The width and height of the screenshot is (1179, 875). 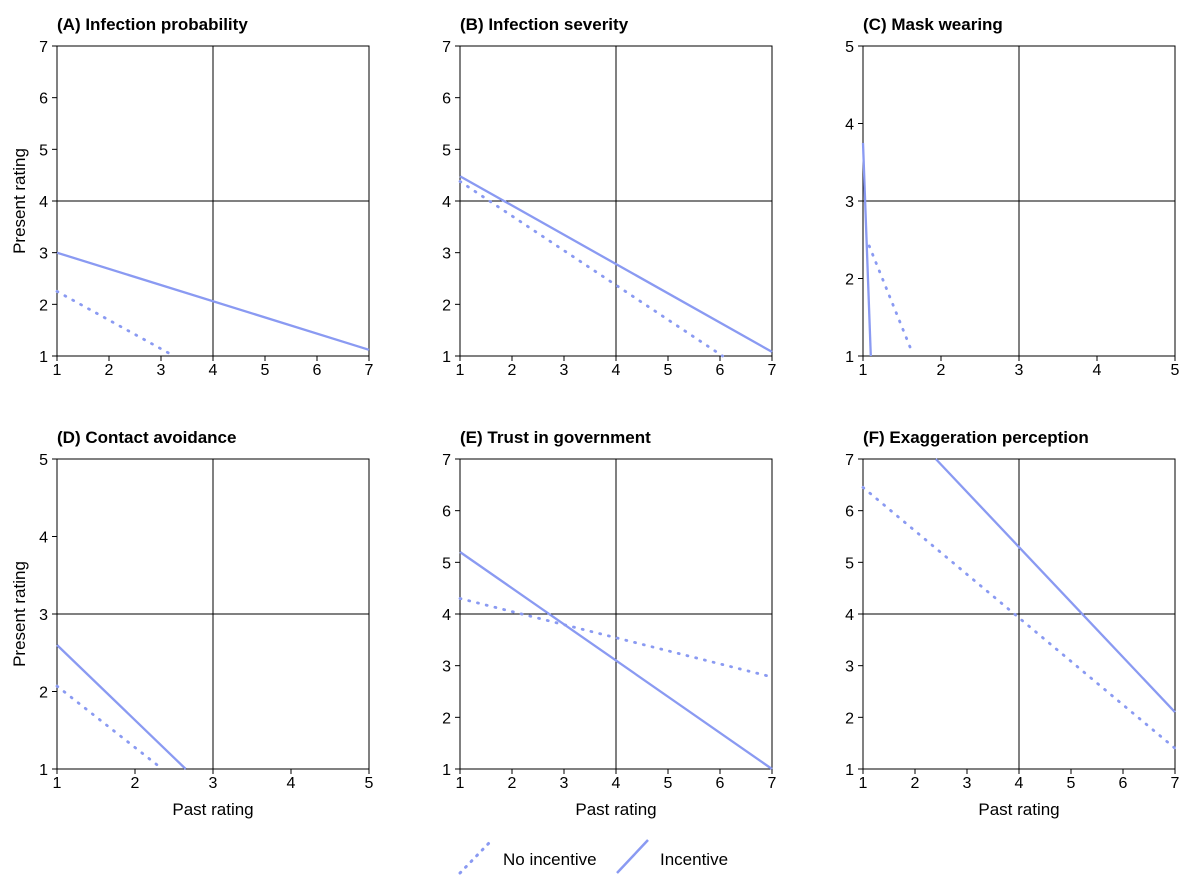 I want to click on panel-e-y-tick-label-1: 1, so click(x=446, y=770).